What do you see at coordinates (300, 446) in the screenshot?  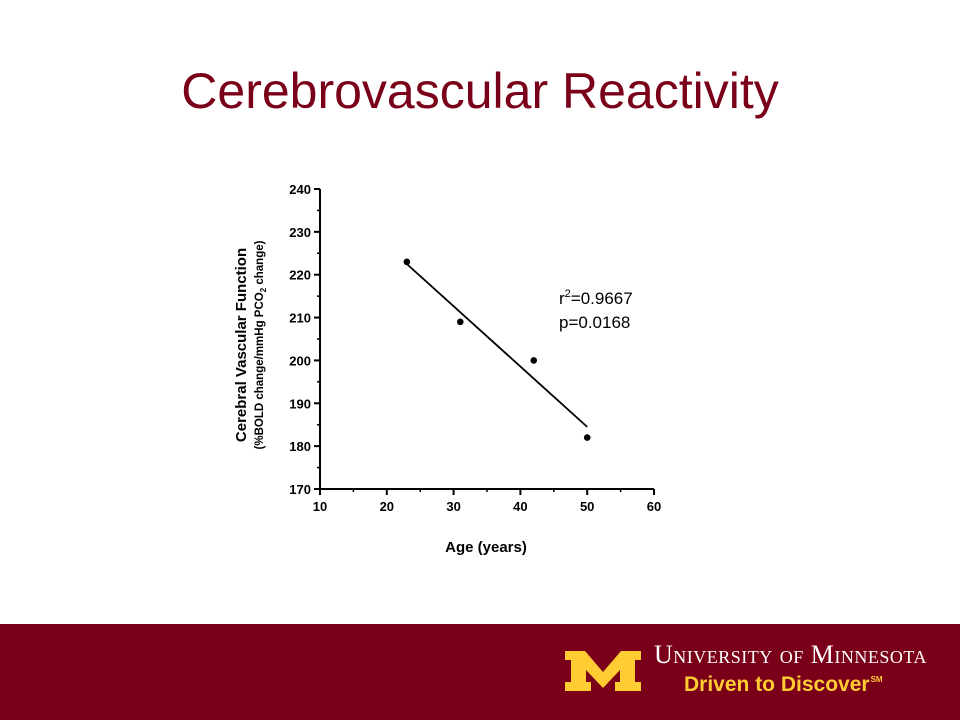 I see `y-tick-label: 180` at bounding box center [300, 446].